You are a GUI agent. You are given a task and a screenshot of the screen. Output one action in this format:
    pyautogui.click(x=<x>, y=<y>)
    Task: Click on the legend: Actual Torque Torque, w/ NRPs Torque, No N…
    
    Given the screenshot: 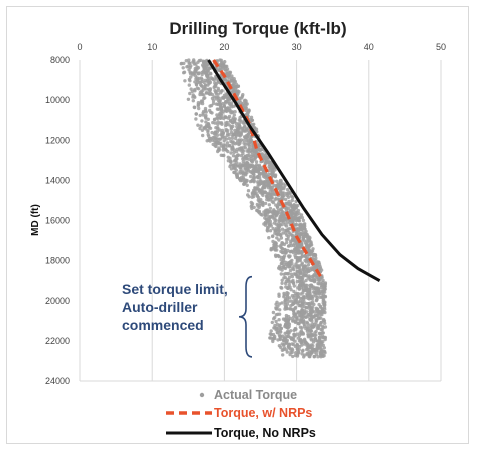 What is the action you would take?
    pyautogui.click(x=241, y=414)
    